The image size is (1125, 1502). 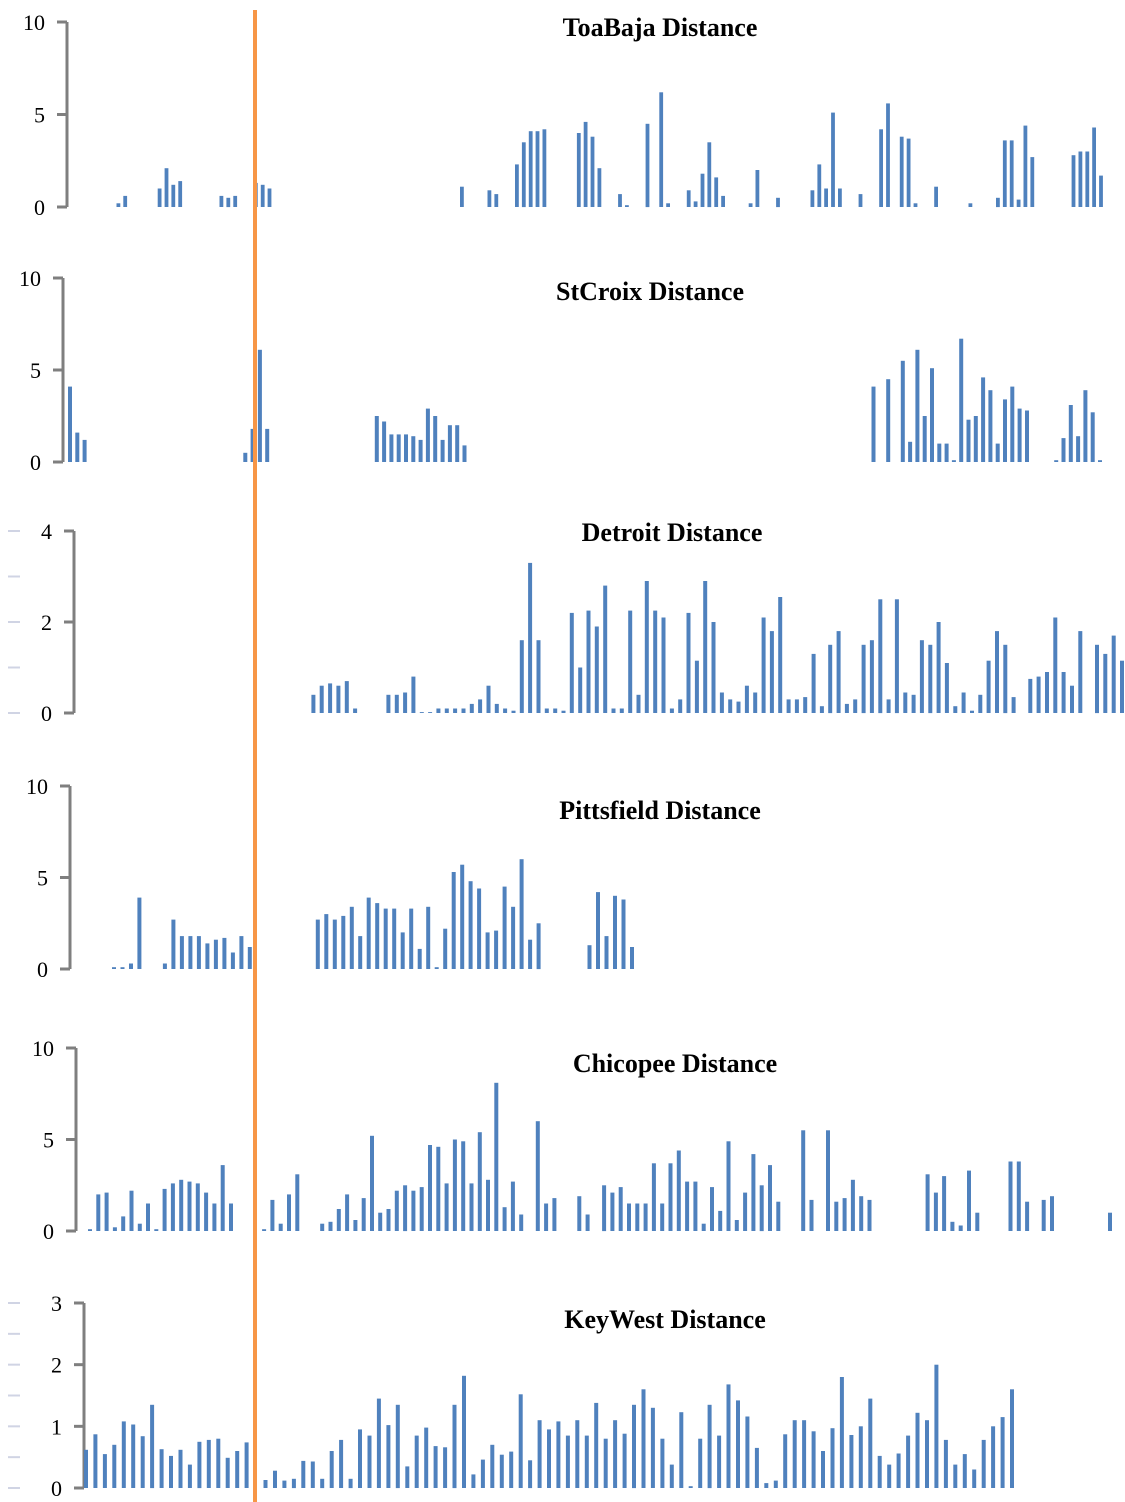 I want to click on y-tick-label: 0, so click(x=35, y=462).